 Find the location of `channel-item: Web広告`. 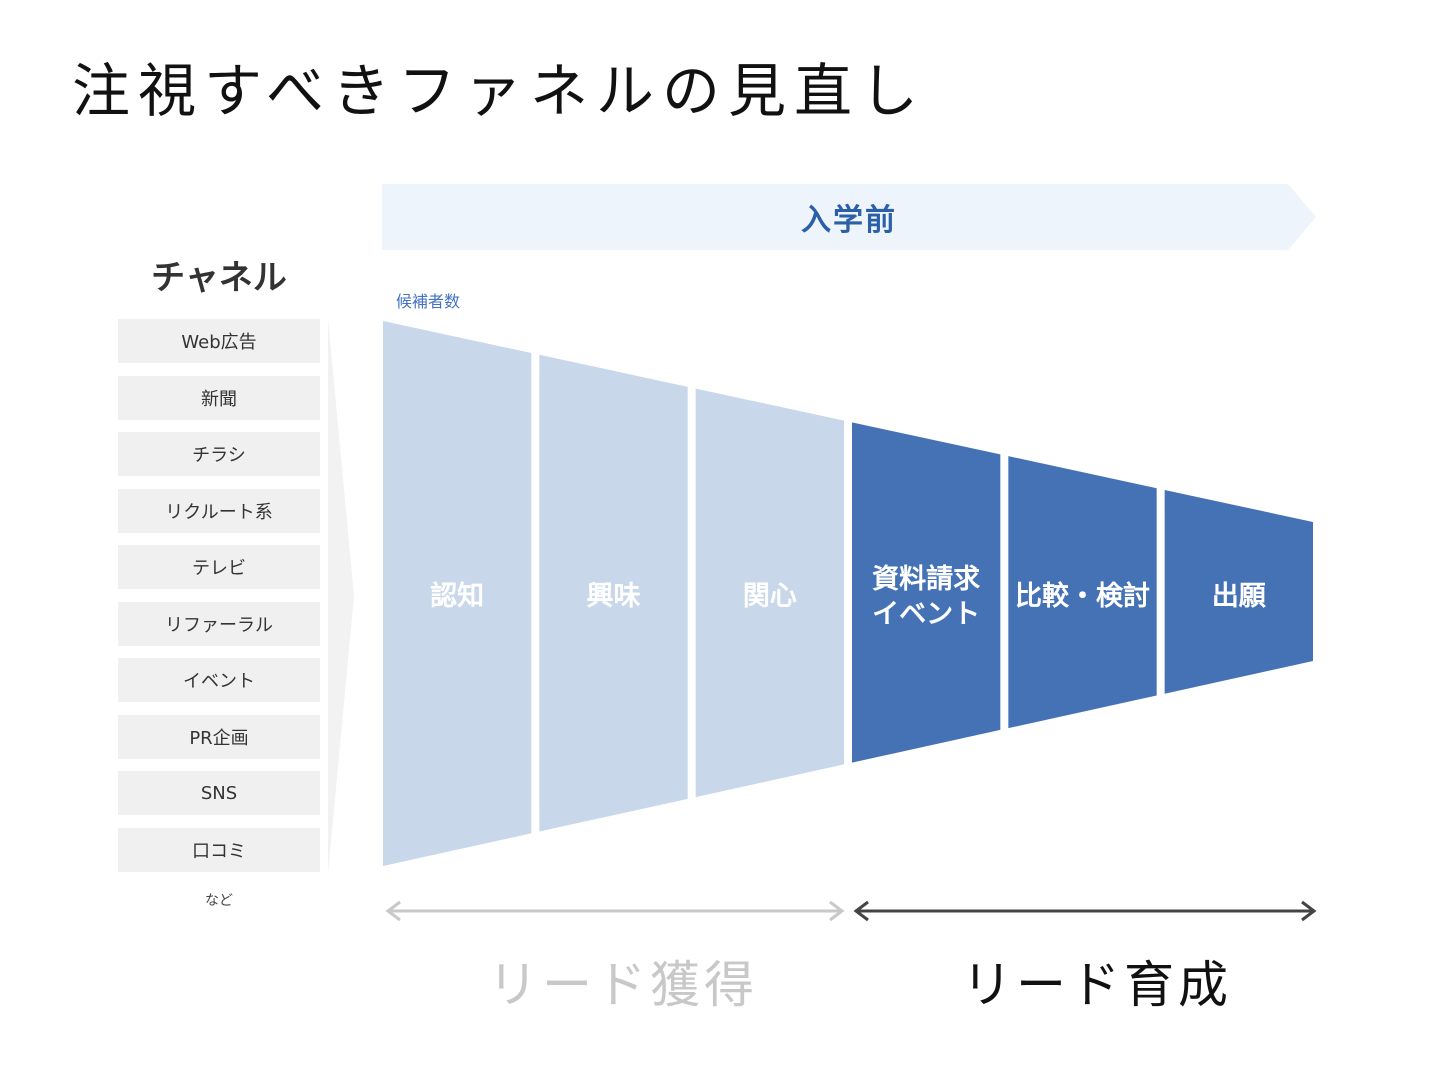

channel-item: Web広告 is located at coordinates (219, 341).